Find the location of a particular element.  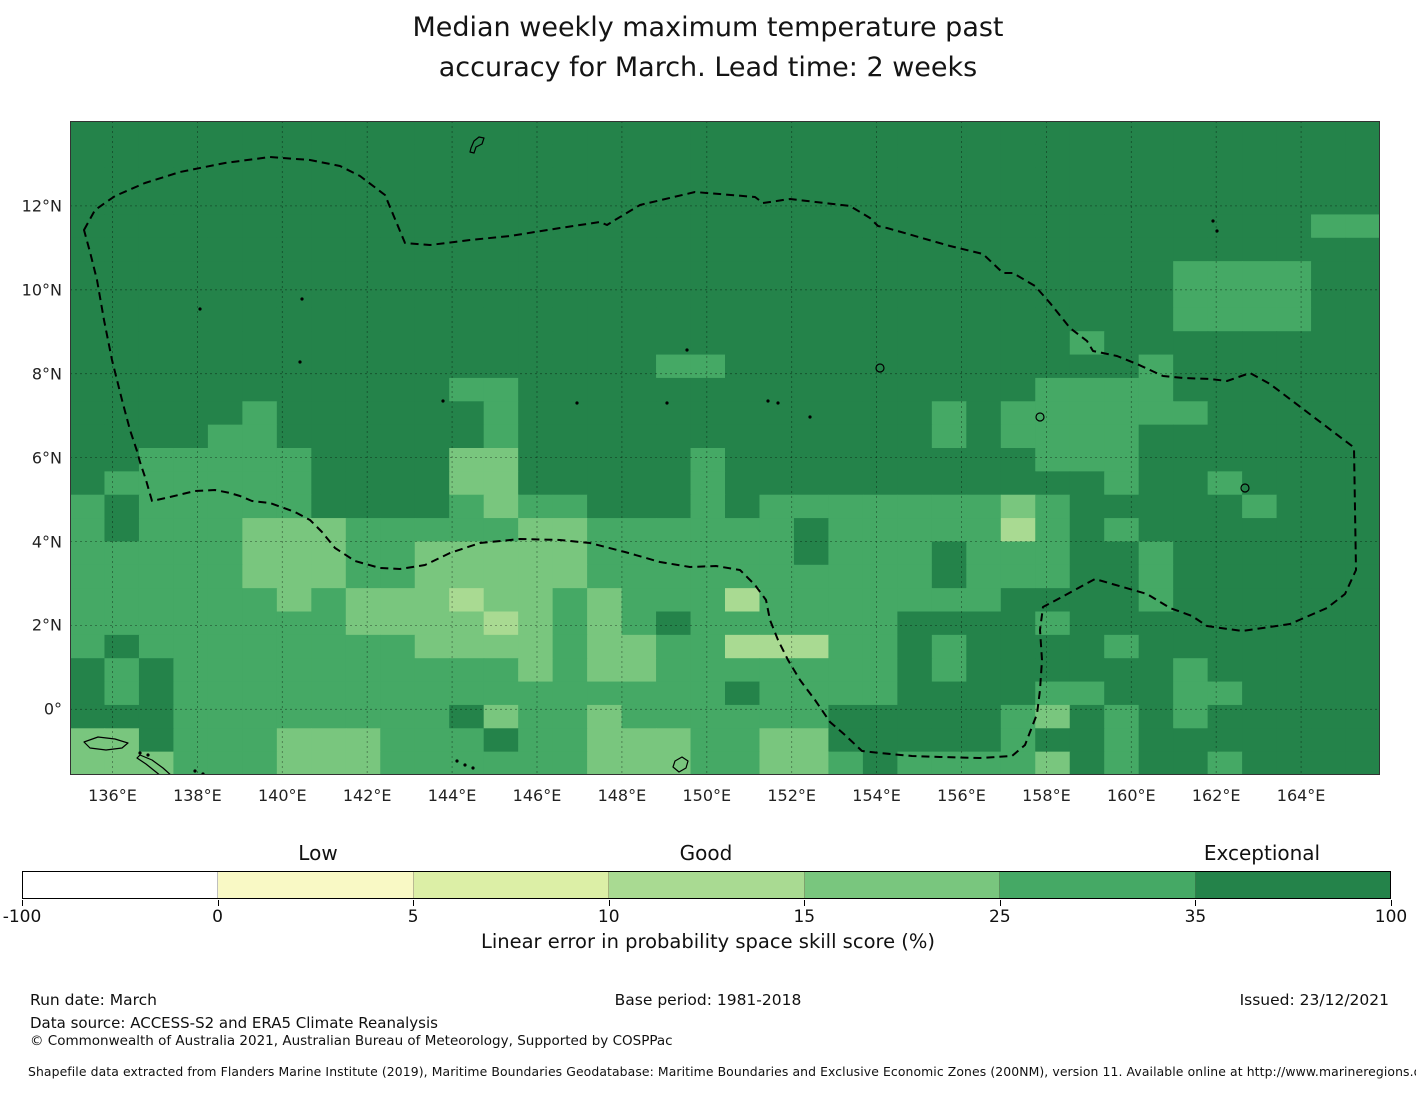

x-tick-label: 152°E is located at coordinates (792, 795).